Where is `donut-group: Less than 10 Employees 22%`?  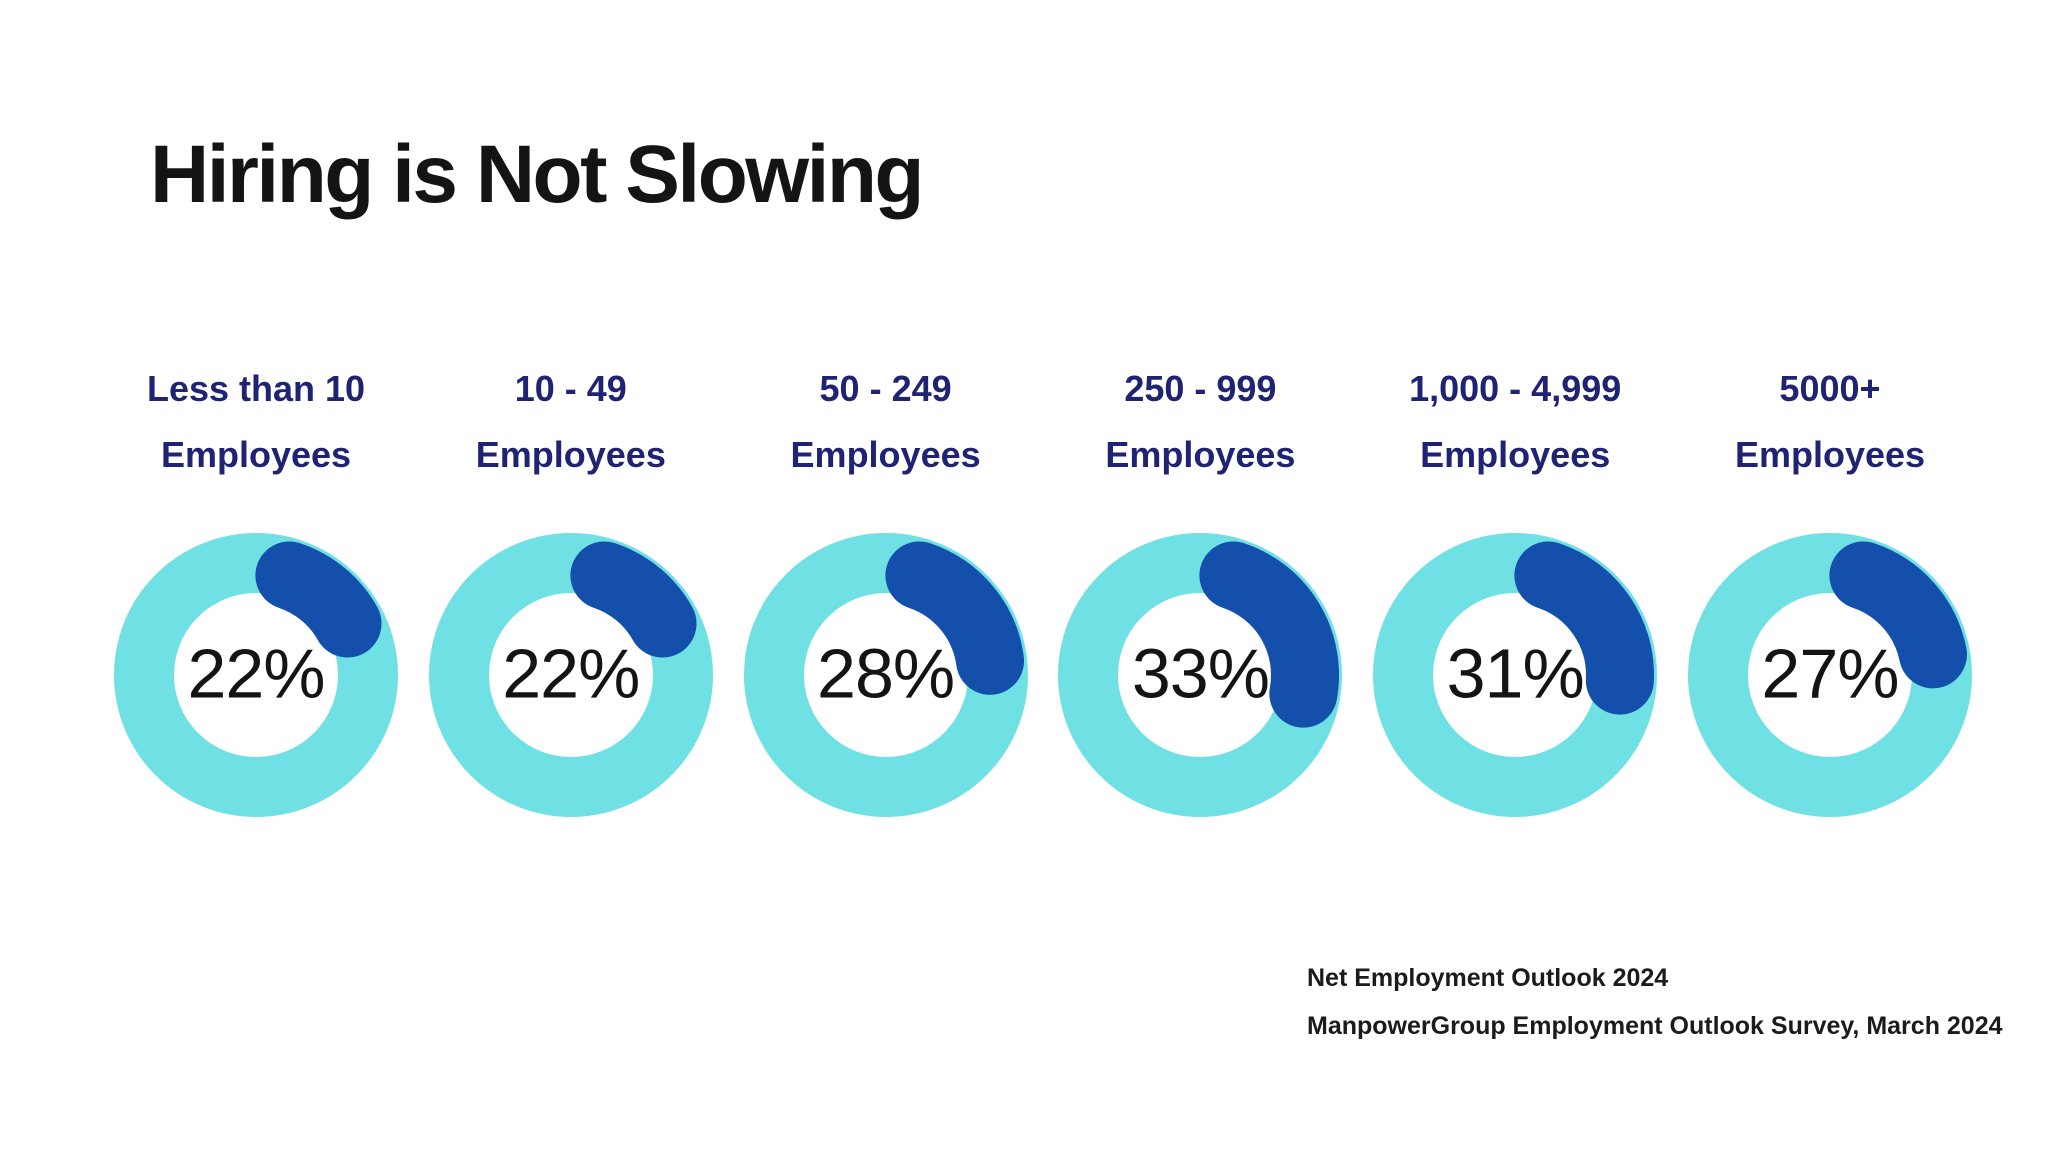 donut-group: Less than 10 Employees 22% is located at coordinates (256, 590).